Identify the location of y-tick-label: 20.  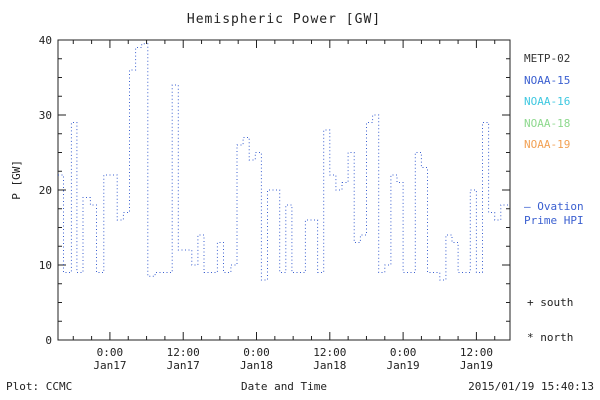
(45, 190).